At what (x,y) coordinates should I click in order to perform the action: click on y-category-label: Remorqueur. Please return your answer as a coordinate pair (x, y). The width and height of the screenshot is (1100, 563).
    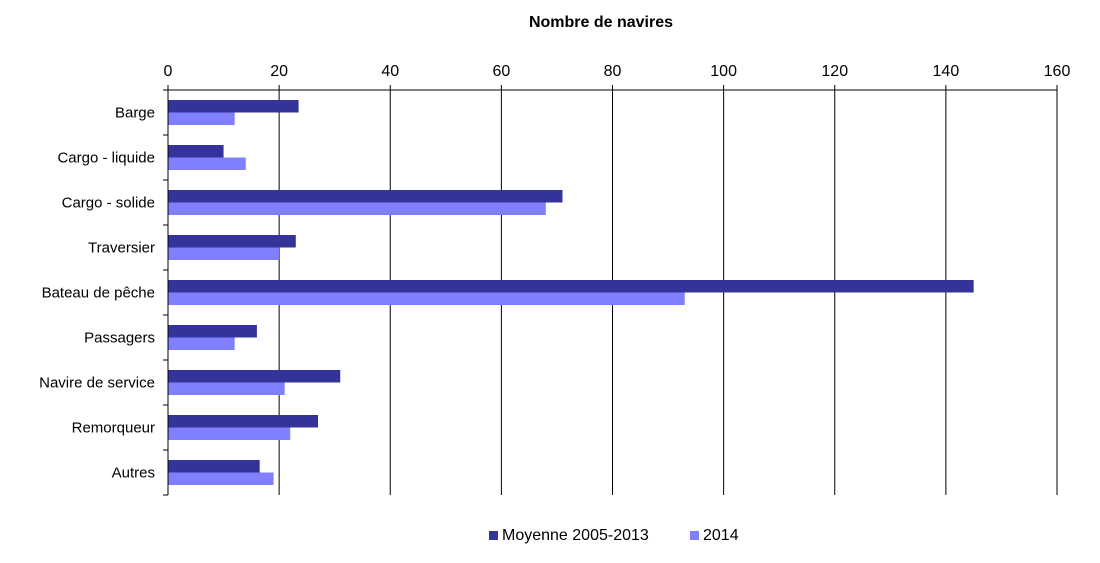
    Looking at the image, I should click on (113, 428).